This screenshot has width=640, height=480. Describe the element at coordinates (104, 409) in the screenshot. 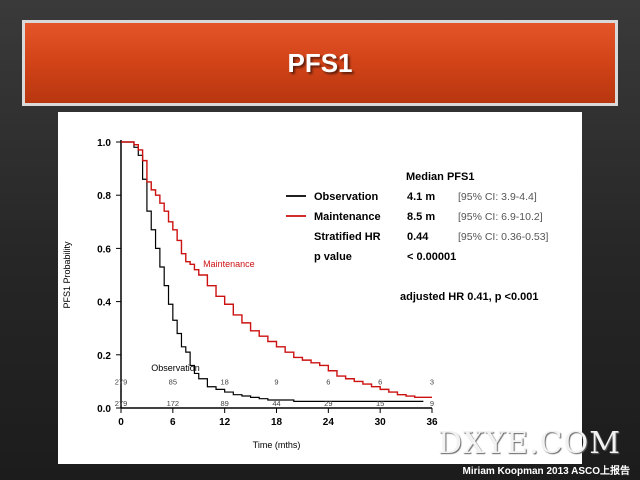

I see `y-tick-label: 0.0` at that location.